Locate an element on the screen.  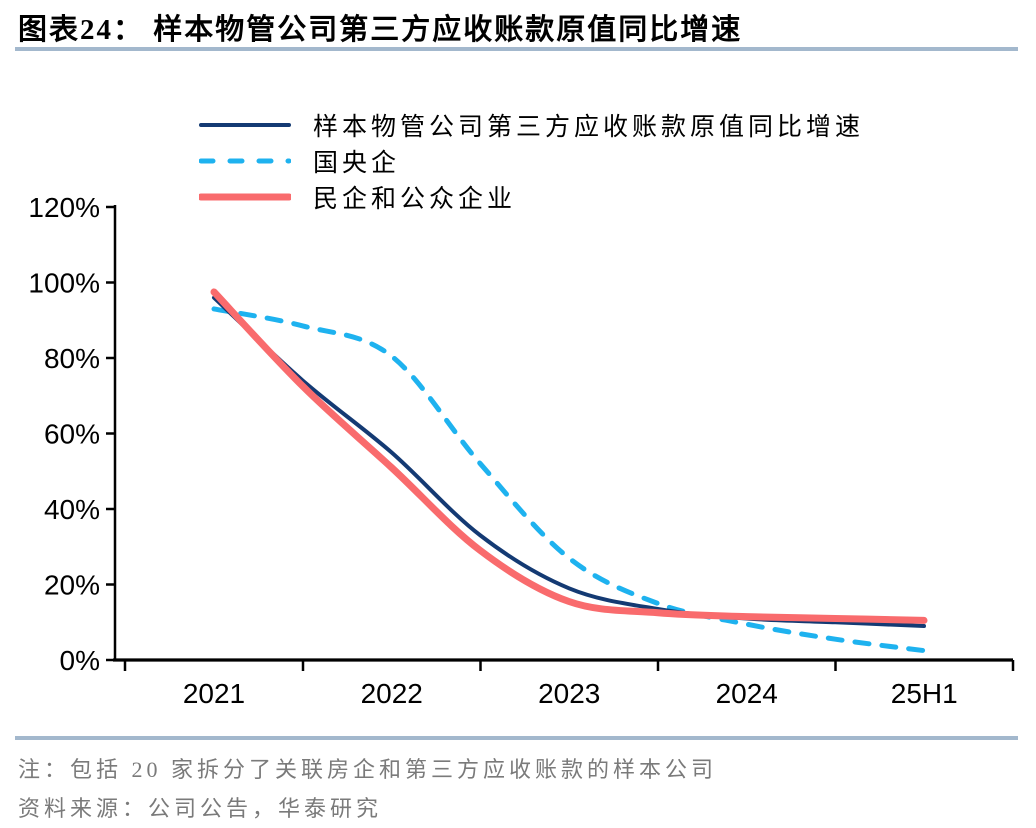
x-tick-label: 2022 is located at coordinates (392, 693).